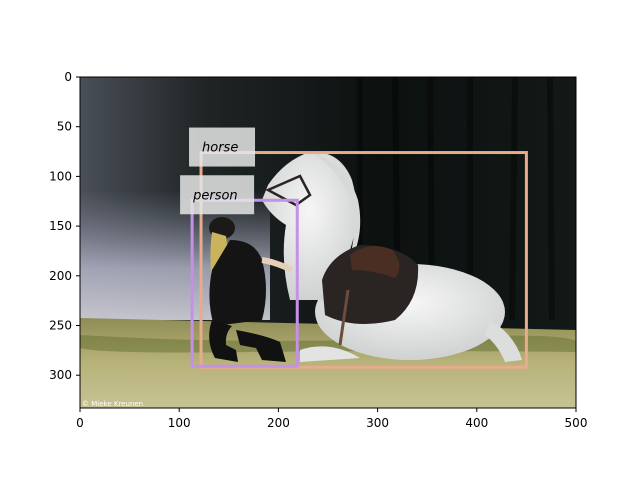  I want to click on x-tick-label: 500, so click(576, 423).